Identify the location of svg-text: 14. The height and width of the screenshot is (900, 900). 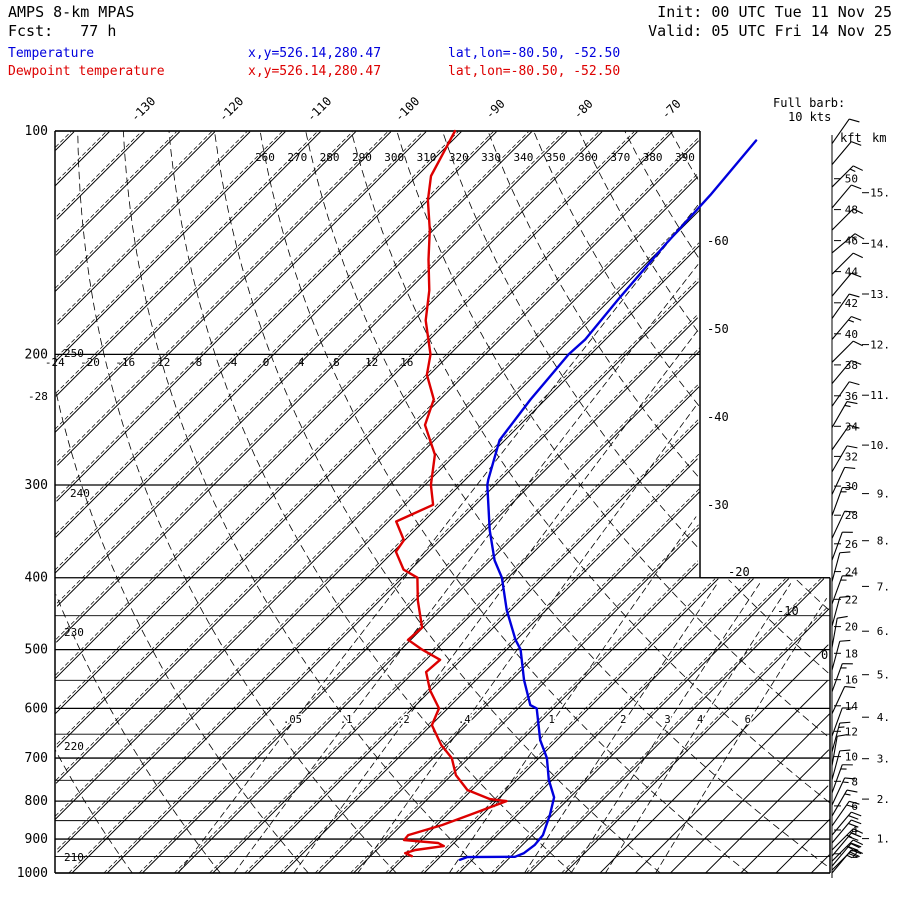
(852, 706).